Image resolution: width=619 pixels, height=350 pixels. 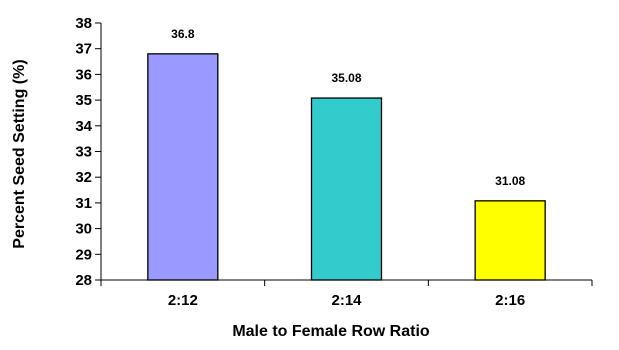 I want to click on y-tick-label: 37, so click(x=83, y=49).